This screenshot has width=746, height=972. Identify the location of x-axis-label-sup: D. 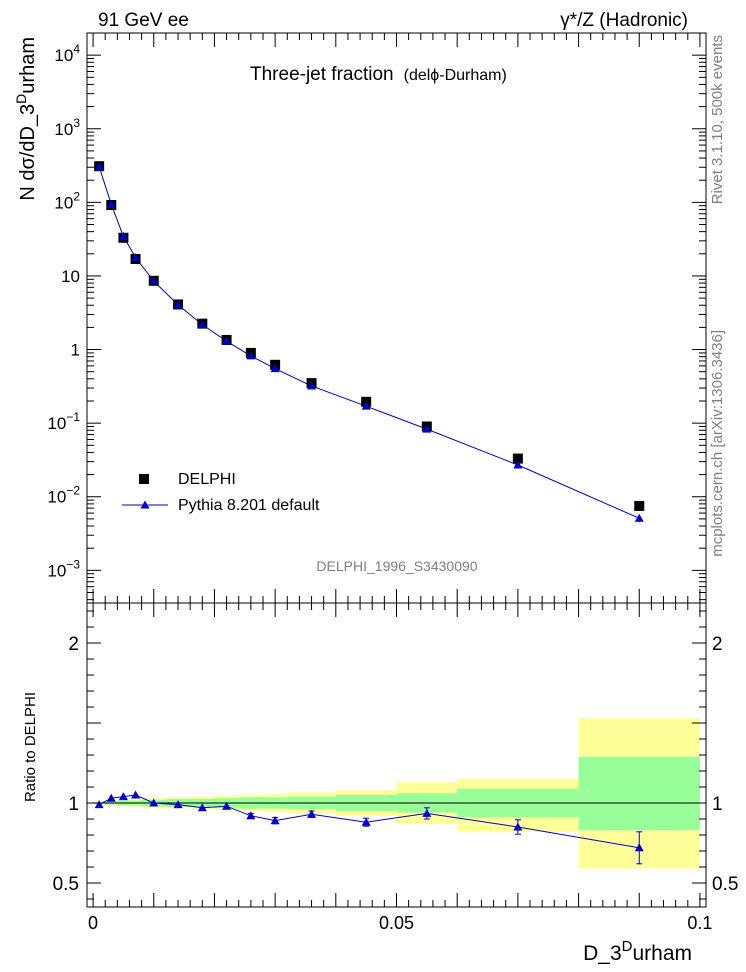
(627, 946).